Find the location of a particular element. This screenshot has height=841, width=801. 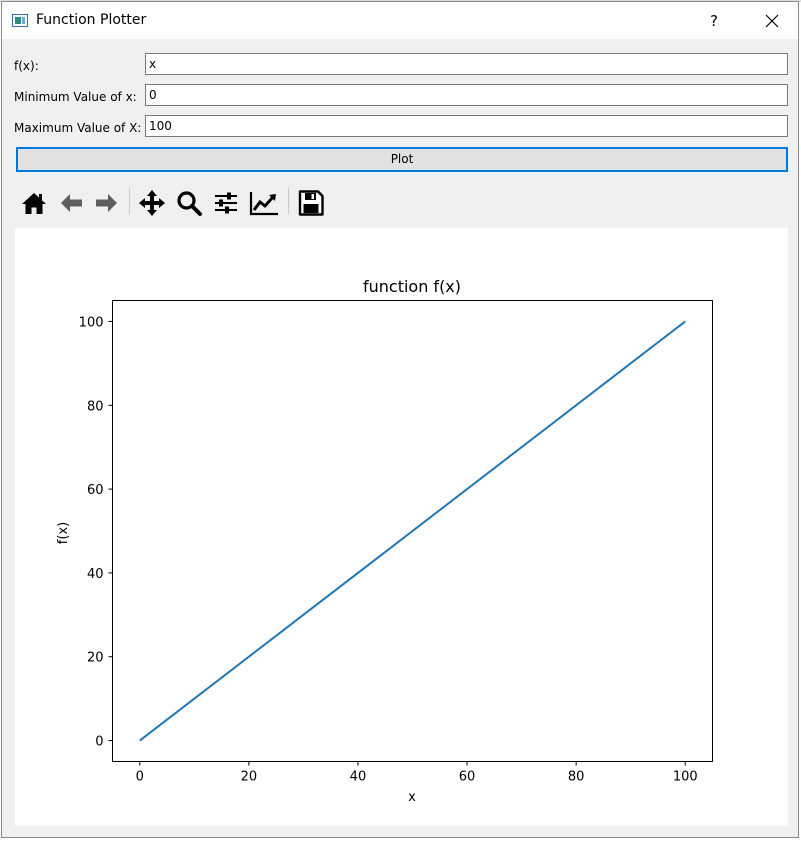

pan-icon is located at coordinates (152, 203).